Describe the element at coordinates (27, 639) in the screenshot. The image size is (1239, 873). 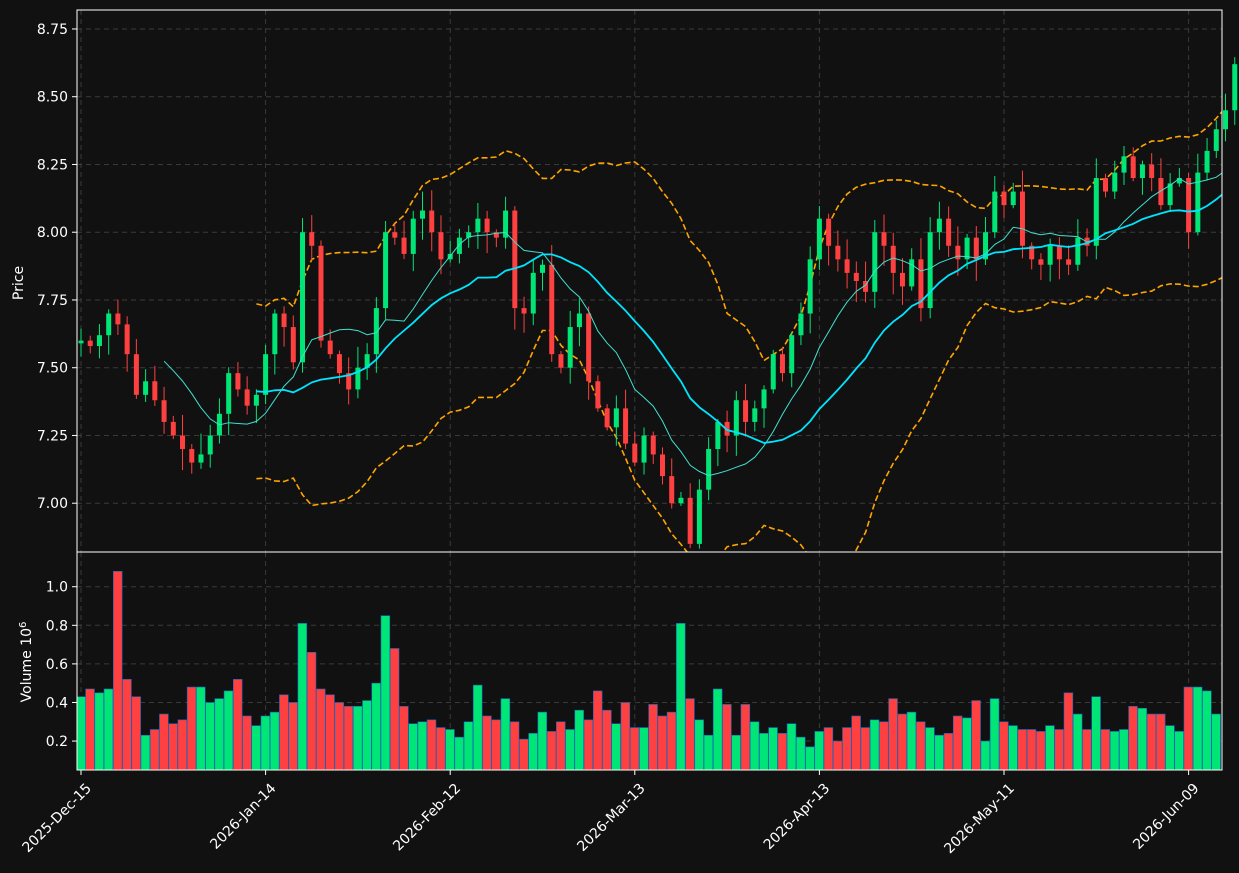
I see `volume-axis-label-space: 10` at that location.